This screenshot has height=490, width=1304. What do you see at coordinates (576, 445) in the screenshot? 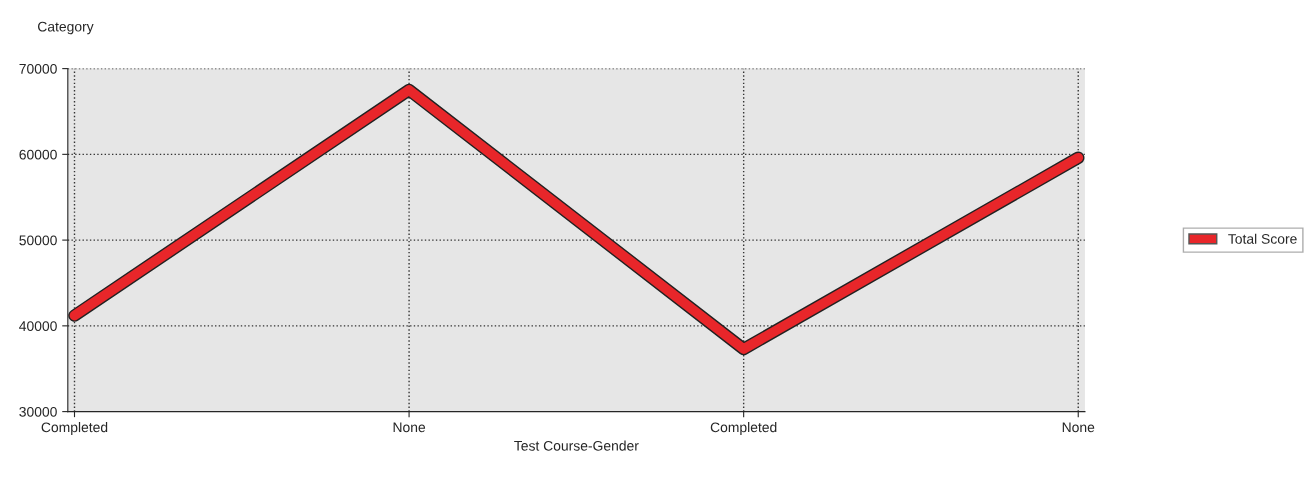
I see `x-axis-title: Test Course-Gender` at bounding box center [576, 445].